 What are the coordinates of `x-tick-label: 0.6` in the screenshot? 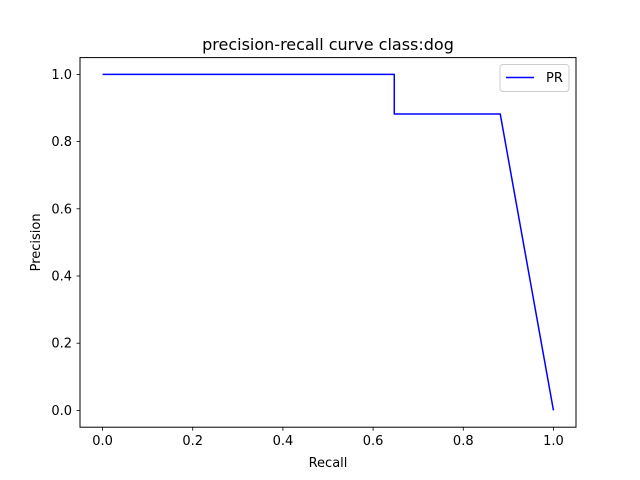 It's located at (373, 441).